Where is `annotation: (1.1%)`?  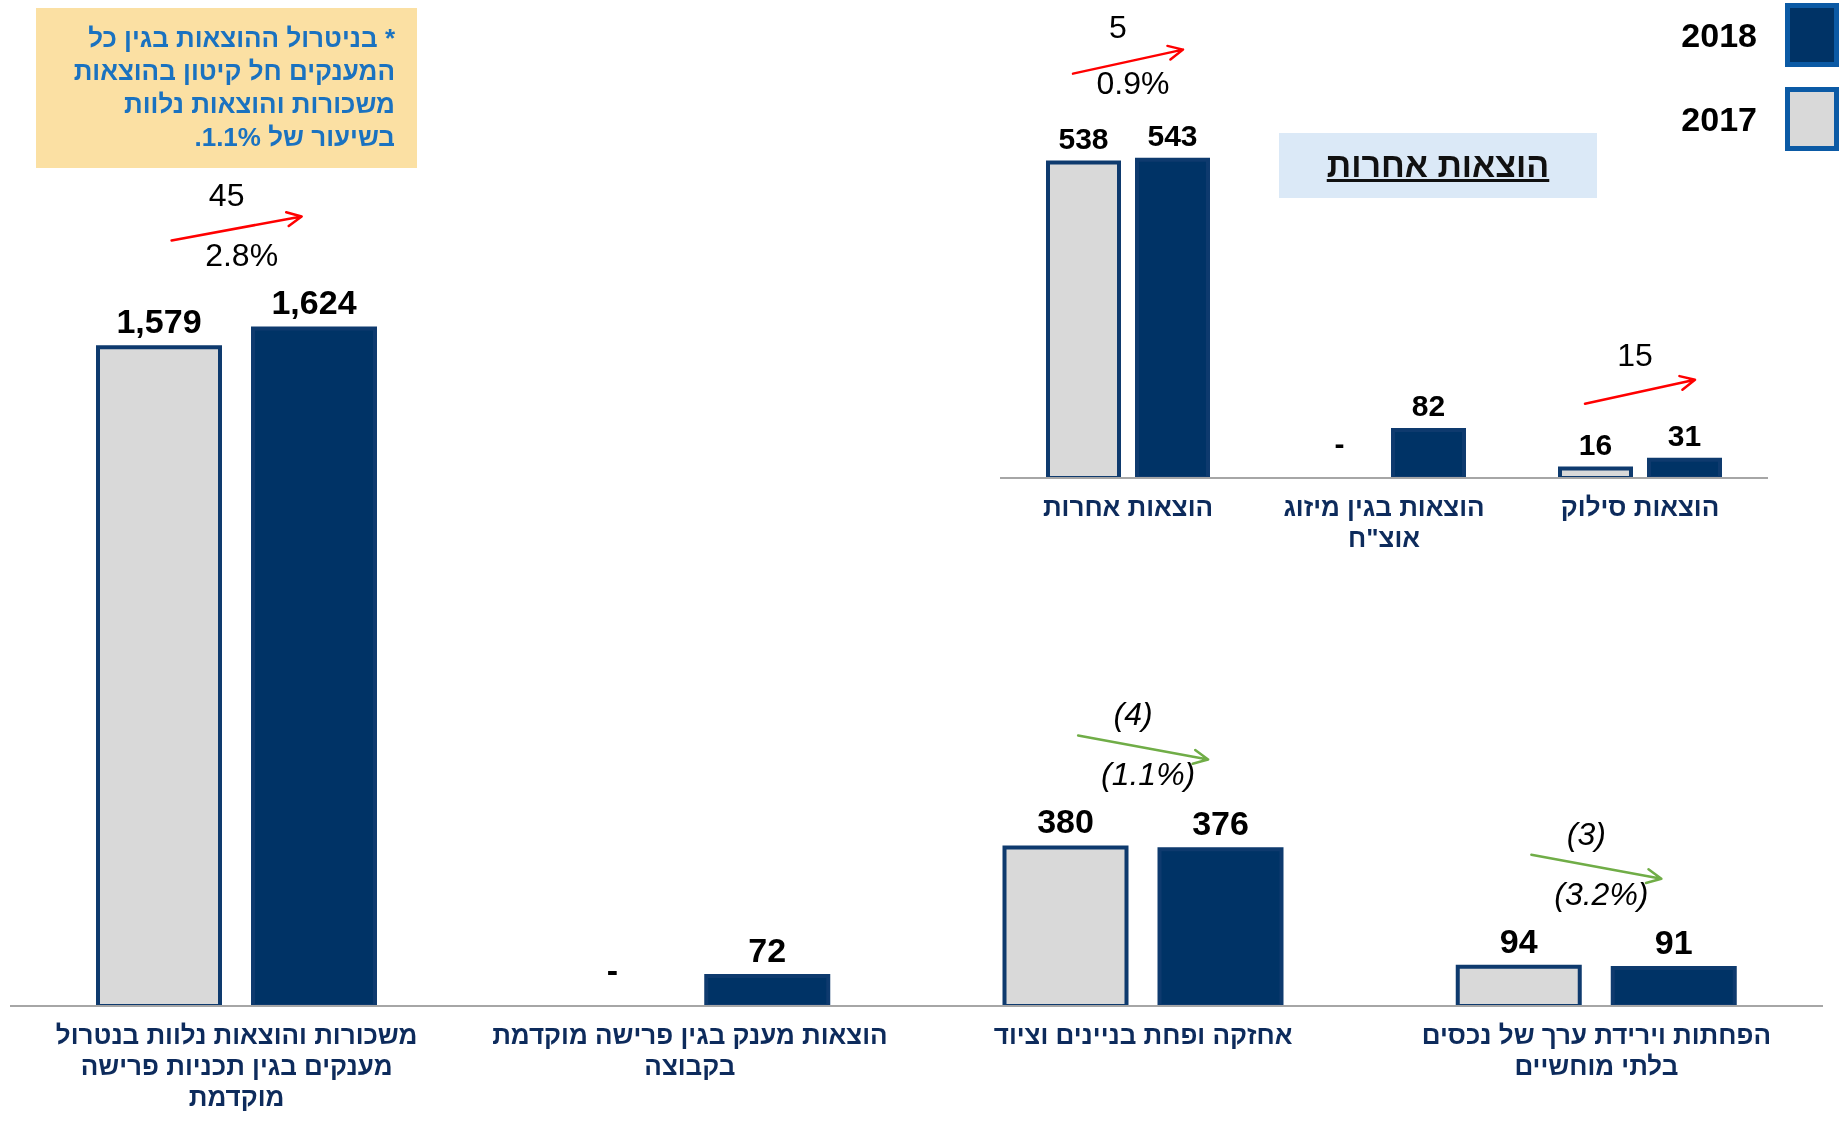
annotation: (1.1%) is located at coordinates (1148, 774).